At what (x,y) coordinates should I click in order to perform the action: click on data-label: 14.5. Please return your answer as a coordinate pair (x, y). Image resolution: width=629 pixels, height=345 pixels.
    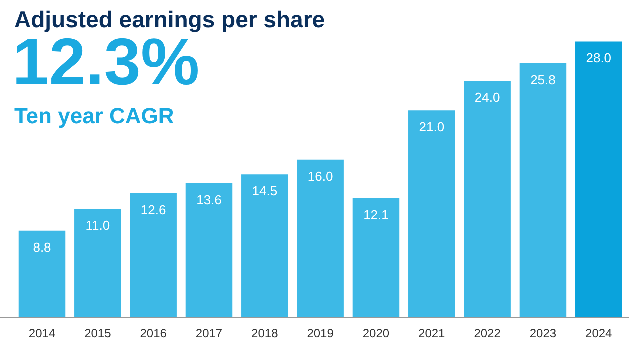
    Looking at the image, I should click on (265, 191).